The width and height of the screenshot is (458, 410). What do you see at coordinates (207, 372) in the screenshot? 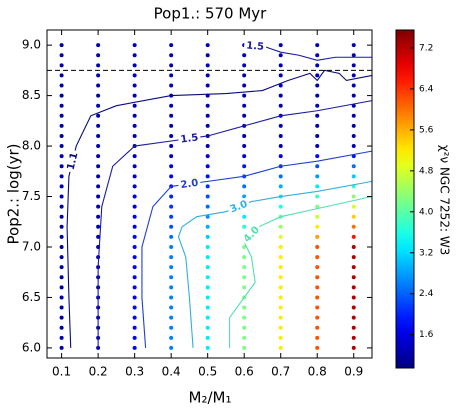
I see `x-tick-label: 0.5` at bounding box center [207, 372].